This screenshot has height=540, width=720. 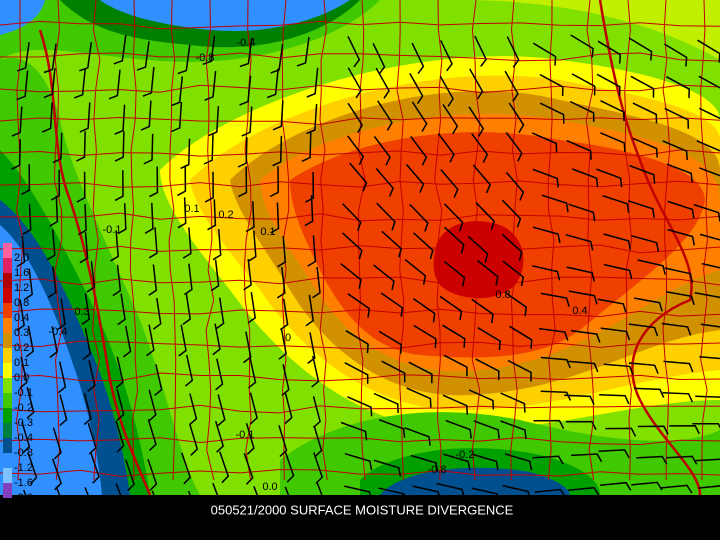 I want to click on legend-label: 0.0, so click(x=21, y=378).